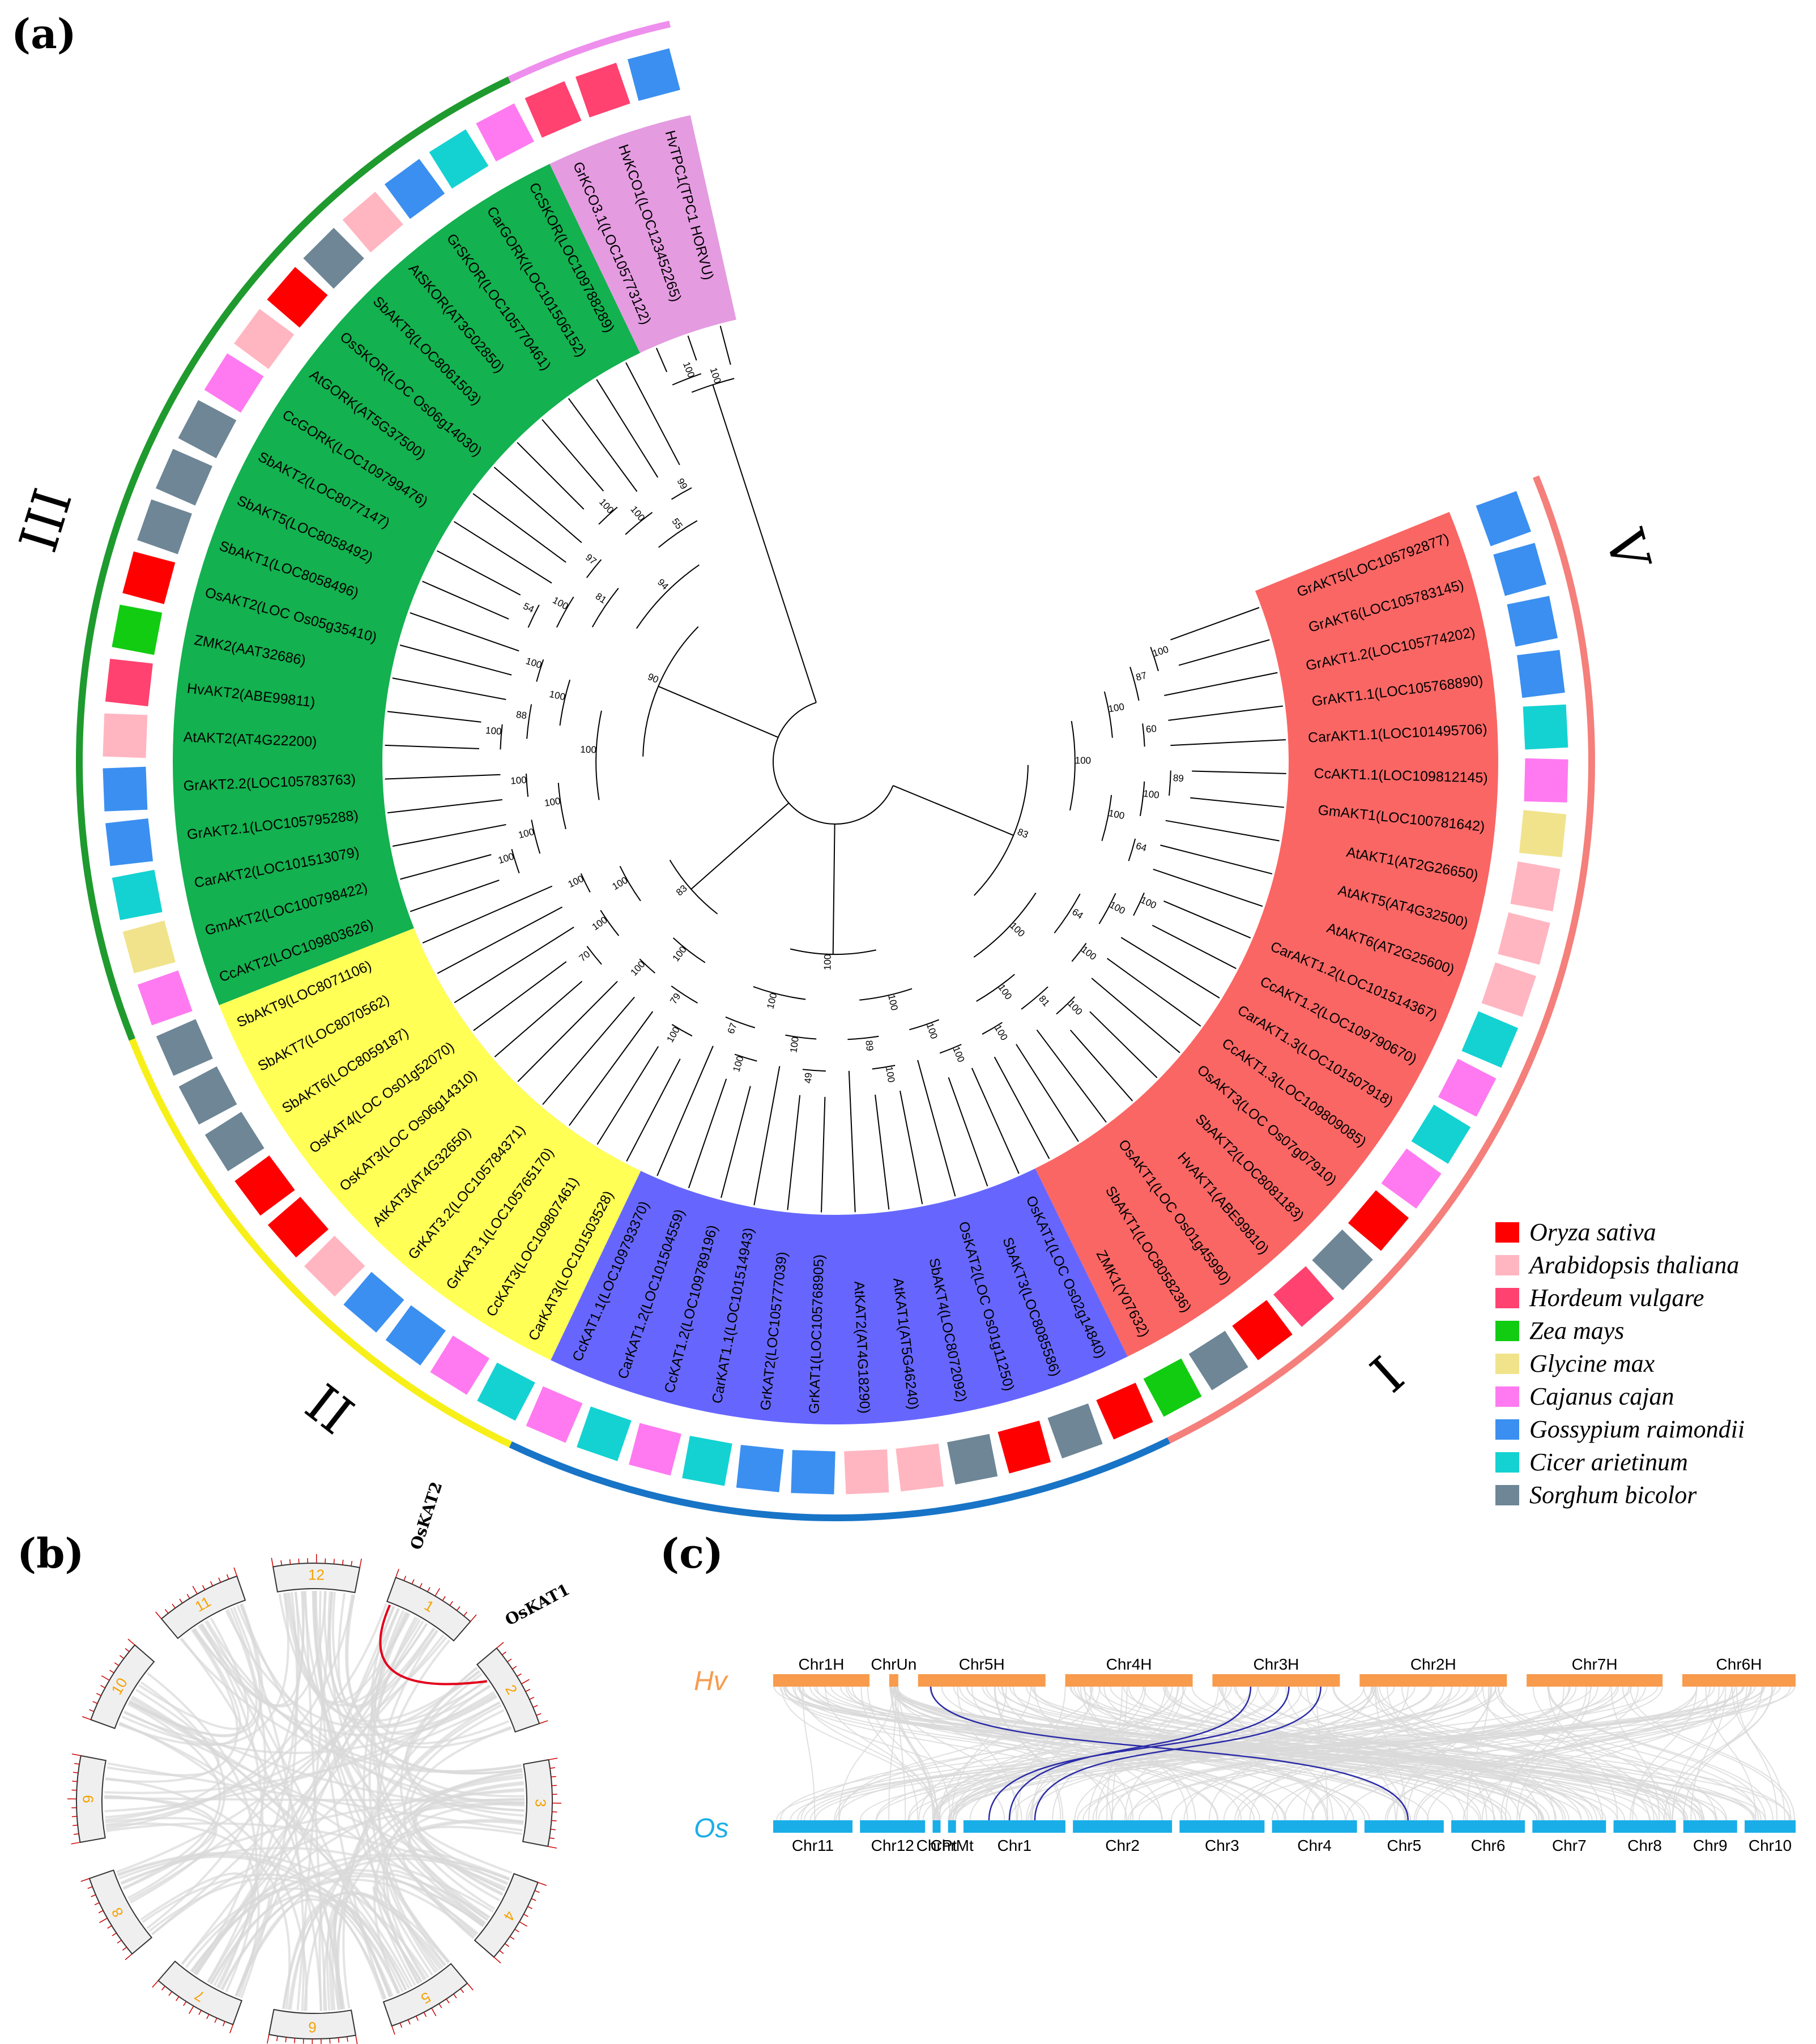 The image size is (1816, 2044). I want to click on clade-sector-I, so click(1266, 934).